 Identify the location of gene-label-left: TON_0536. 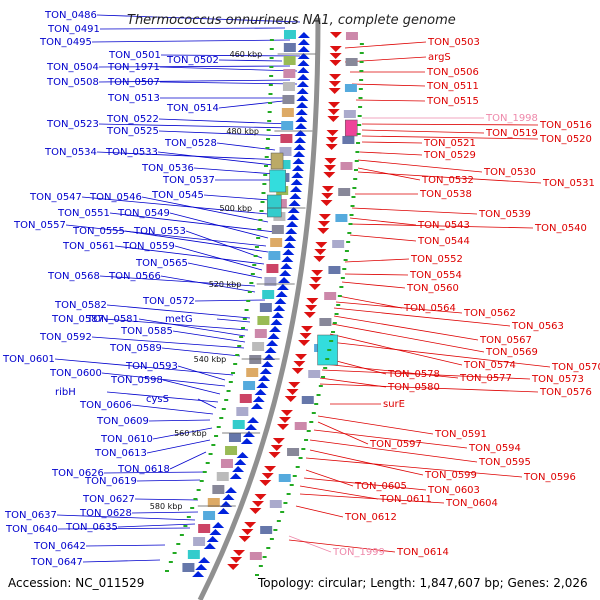
(167, 168).